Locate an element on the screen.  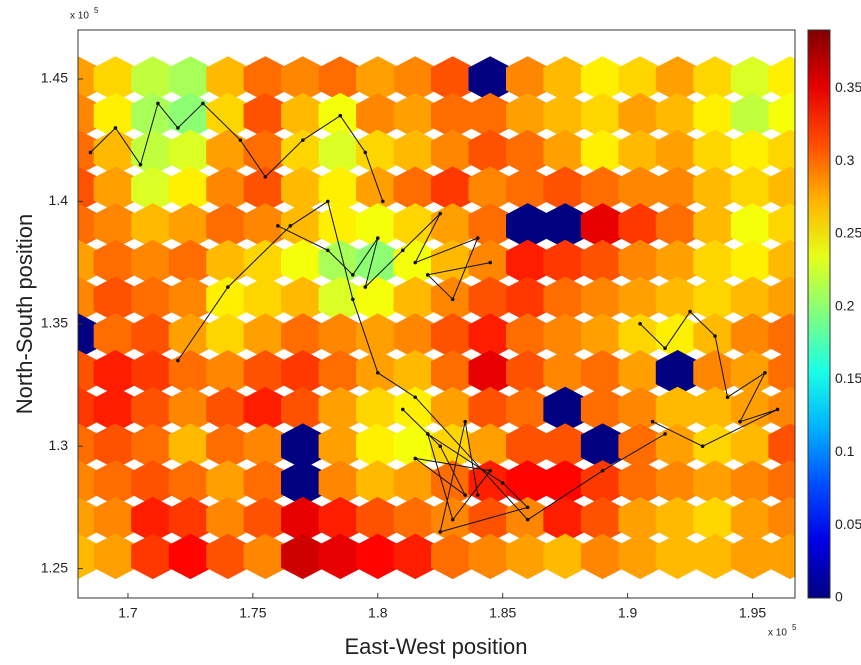
colorbar-tick-label: 0.15 is located at coordinates (848, 378).